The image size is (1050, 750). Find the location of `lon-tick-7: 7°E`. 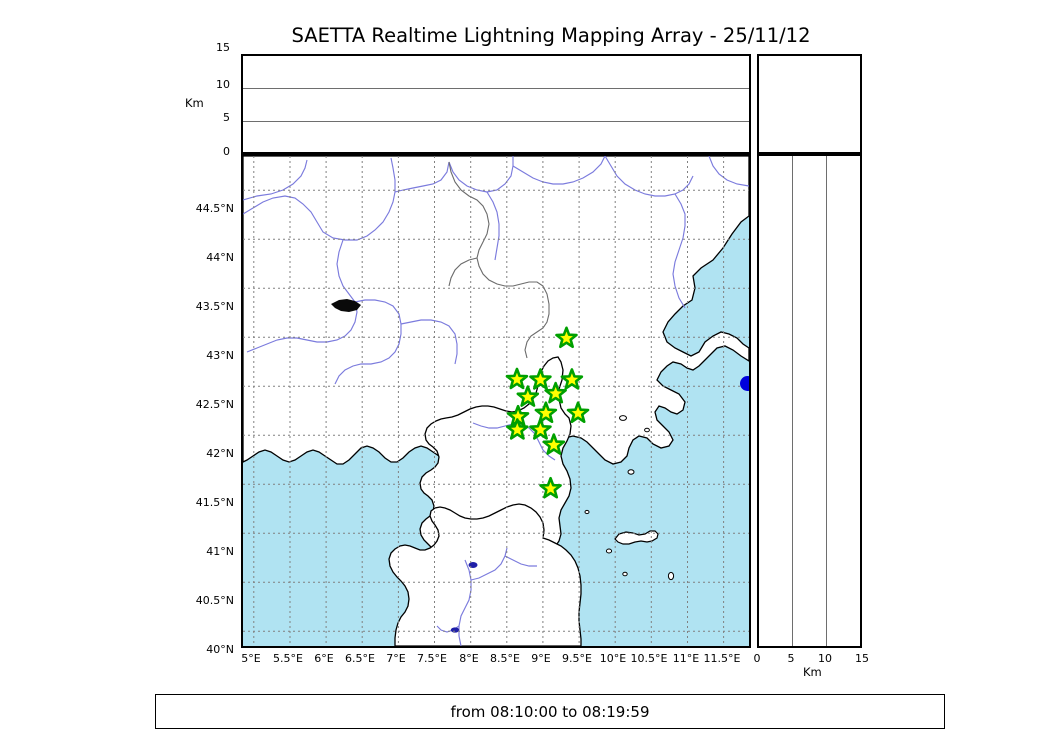

lon-tick-7: 7°E is located at coordinates (396, 658).